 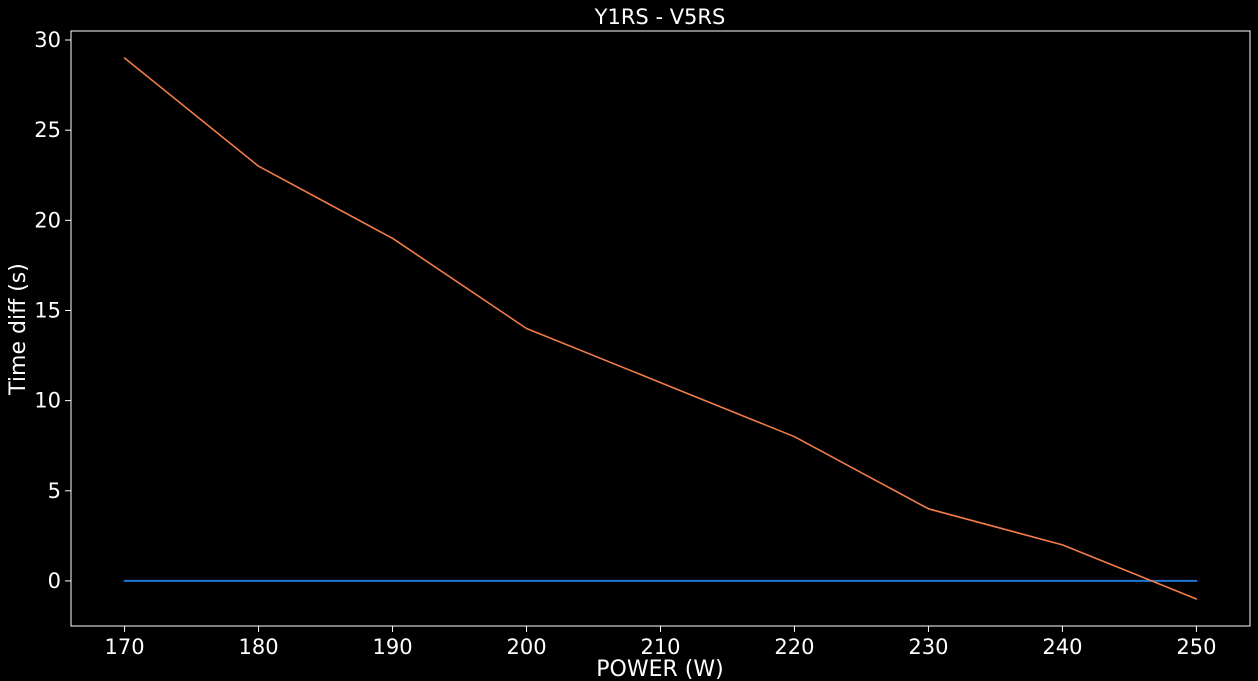 What do you see at coordinates (660, 647) in the screenshot?
I see `x-tick-label: 210` at bounding box center [660, 647].